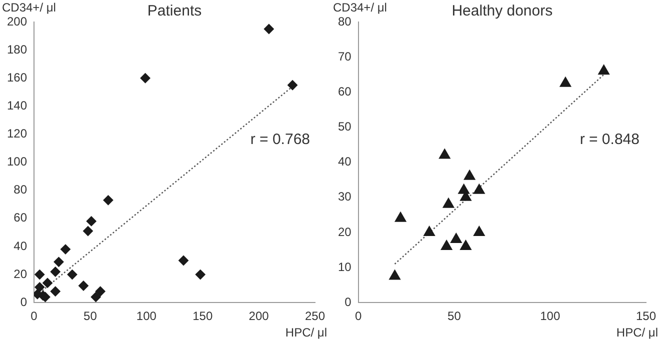 This screenshot has height=341, width=663. I want to click on y-tick-label: 120, so click(17, 133).